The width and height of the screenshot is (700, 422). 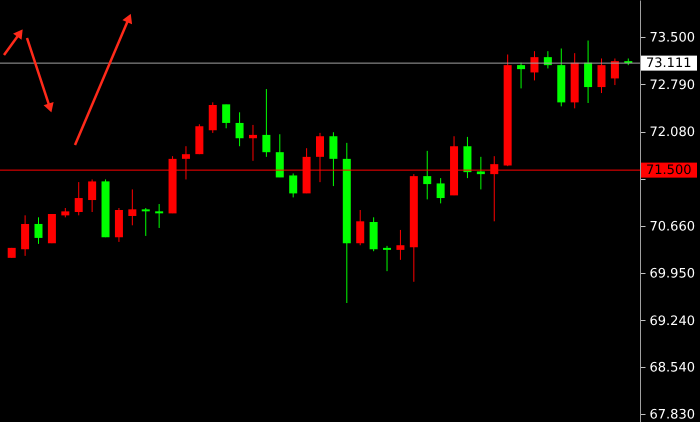 What do you see at coordinates (672, 368) in the screenshot?
I see `y-tick-label: 68.540` at bounding box center [672, 368].